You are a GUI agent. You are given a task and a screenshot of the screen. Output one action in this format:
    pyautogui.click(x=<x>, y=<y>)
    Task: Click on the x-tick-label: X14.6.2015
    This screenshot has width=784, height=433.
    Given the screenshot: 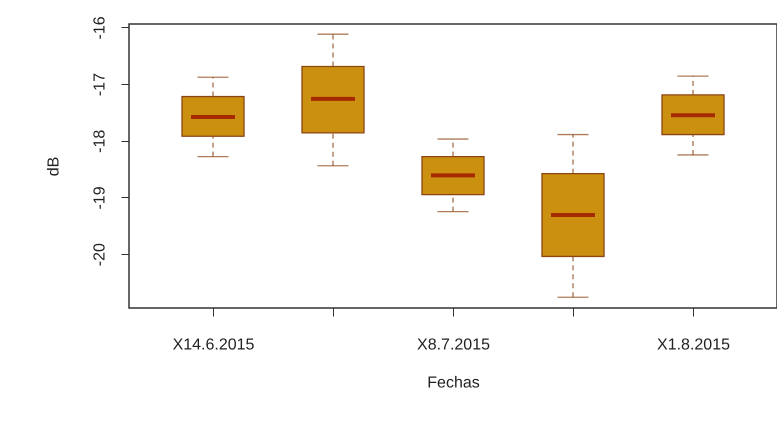 What is the action you would take?
    pyautogui.click(x=213, y=345)
    